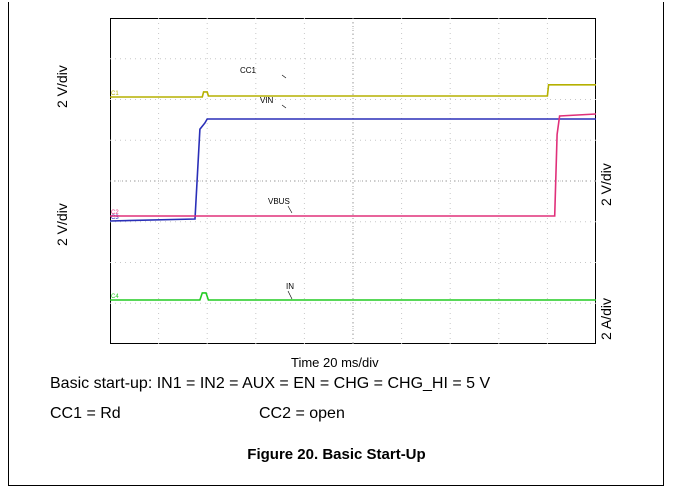 The width and height of the screenshot is (673, 491). Describe the element at coordinates (353, 91) in the screenshot. I see `trace-cc1` at that location.